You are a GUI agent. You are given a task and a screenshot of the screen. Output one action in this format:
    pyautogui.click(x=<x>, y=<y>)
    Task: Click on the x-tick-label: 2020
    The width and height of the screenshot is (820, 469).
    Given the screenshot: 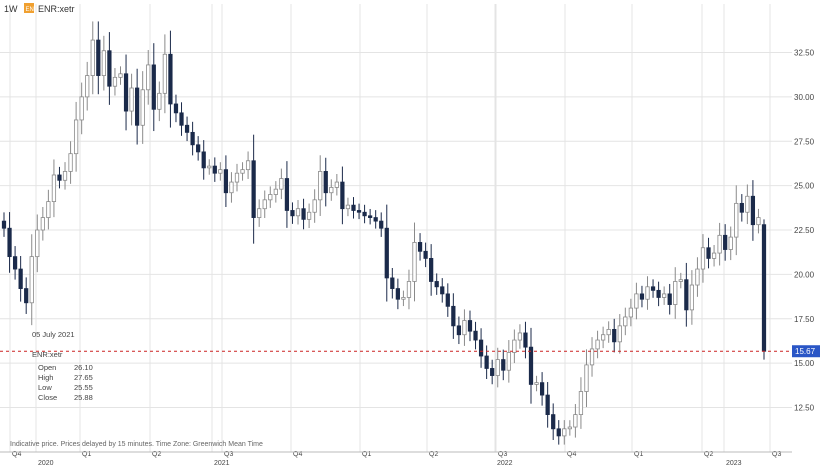 What is the action you would take?
    pyautogui.click(x=46, y=463)
    